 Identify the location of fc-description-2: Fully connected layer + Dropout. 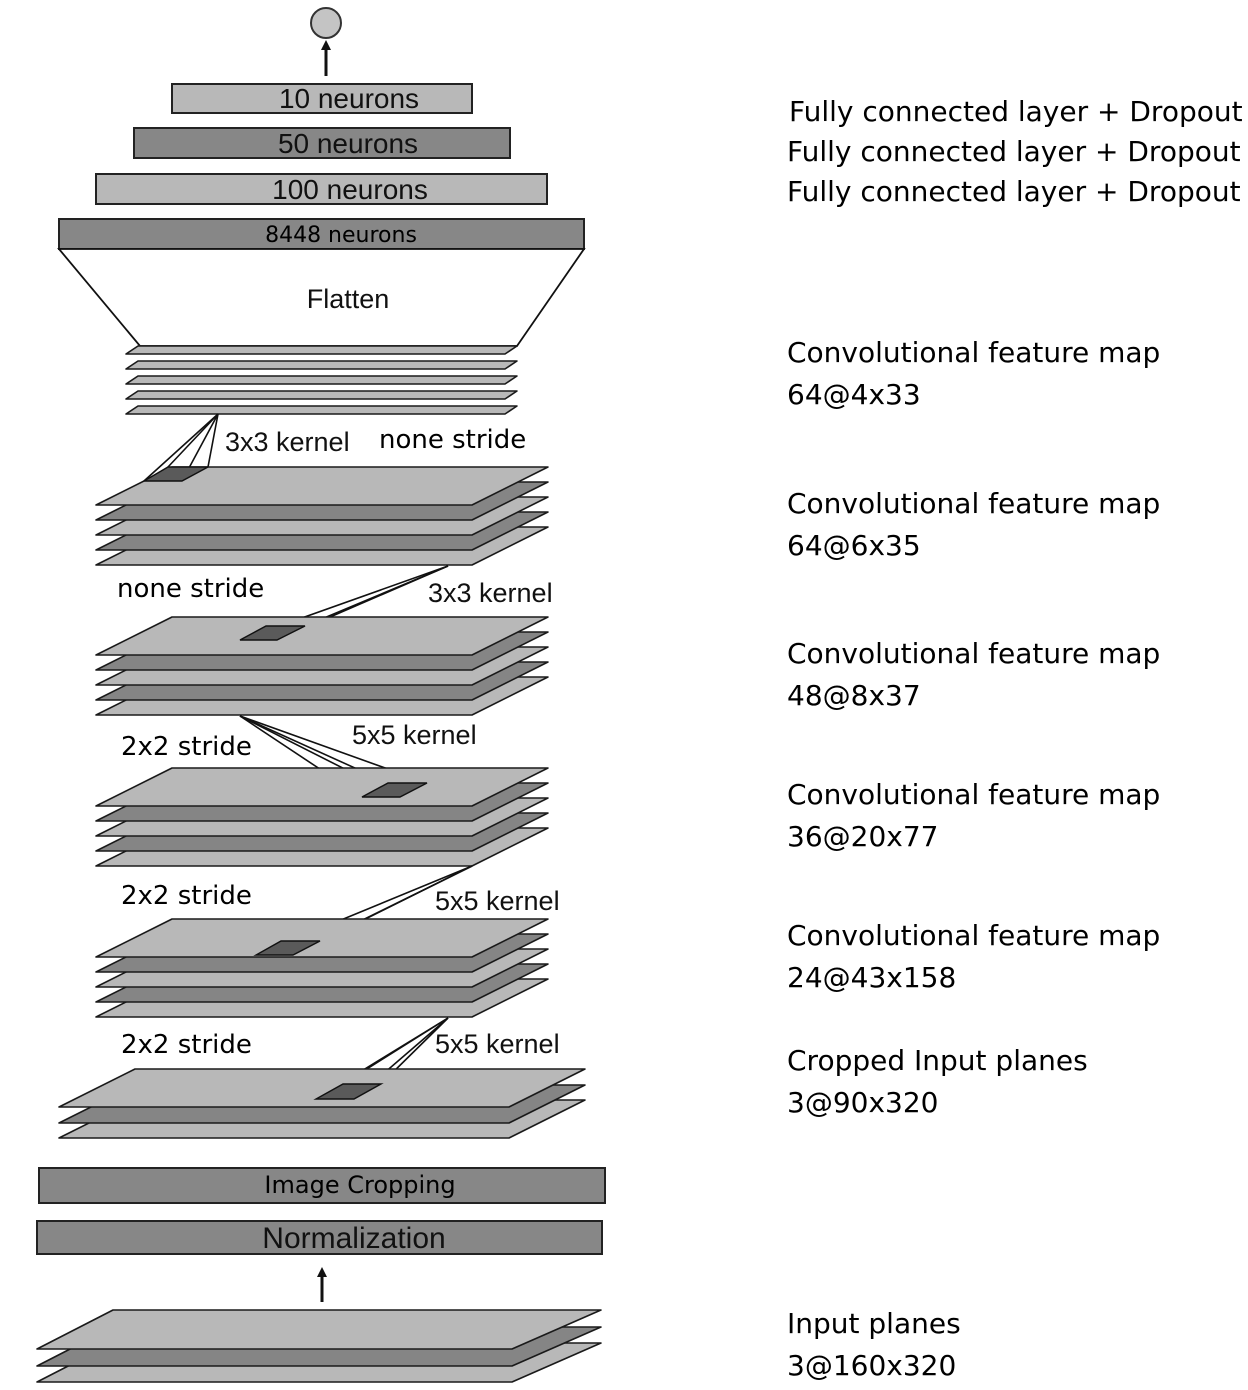
(1014, 151).